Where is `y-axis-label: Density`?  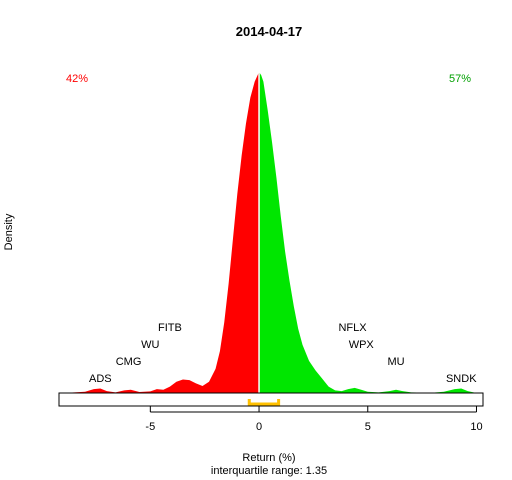 y-axis-label: Density is located at coordinates (9, 231).